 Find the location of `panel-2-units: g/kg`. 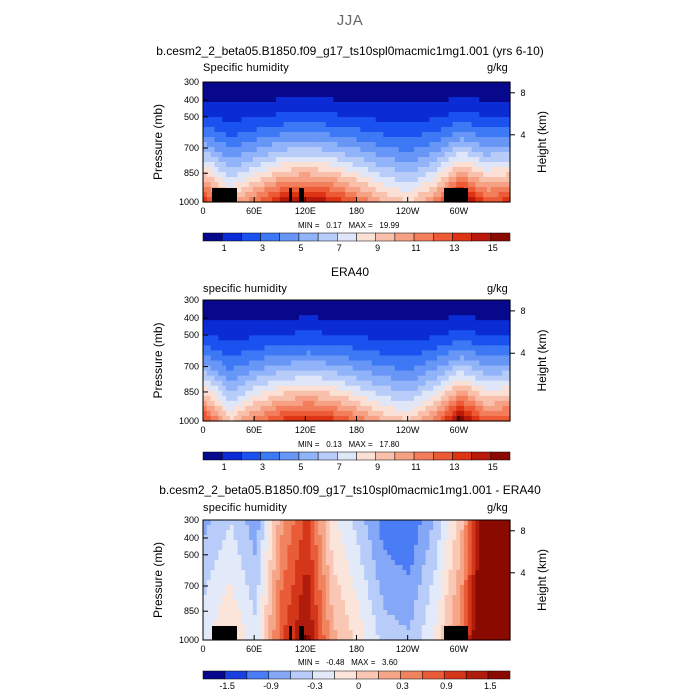

panel-2-units: g/kg is located at coordinates (497, 289).